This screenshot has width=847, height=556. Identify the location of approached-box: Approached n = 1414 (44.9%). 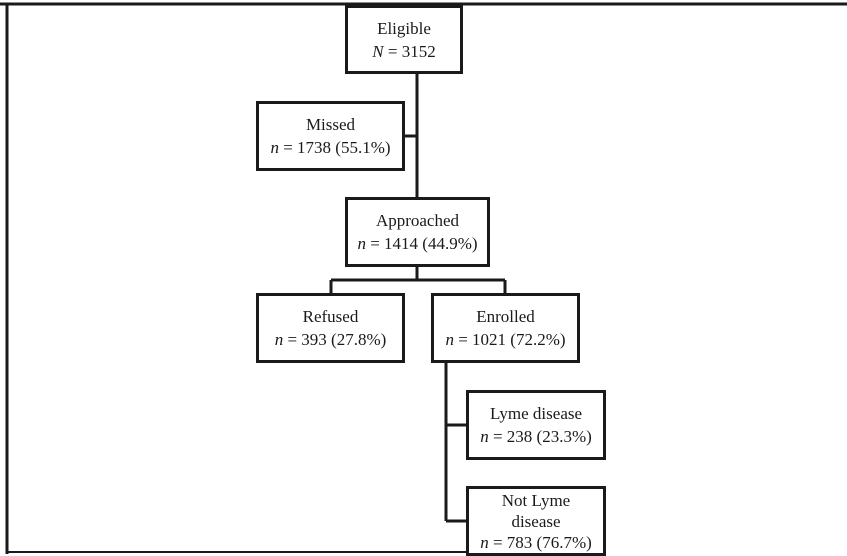
(417, 232).